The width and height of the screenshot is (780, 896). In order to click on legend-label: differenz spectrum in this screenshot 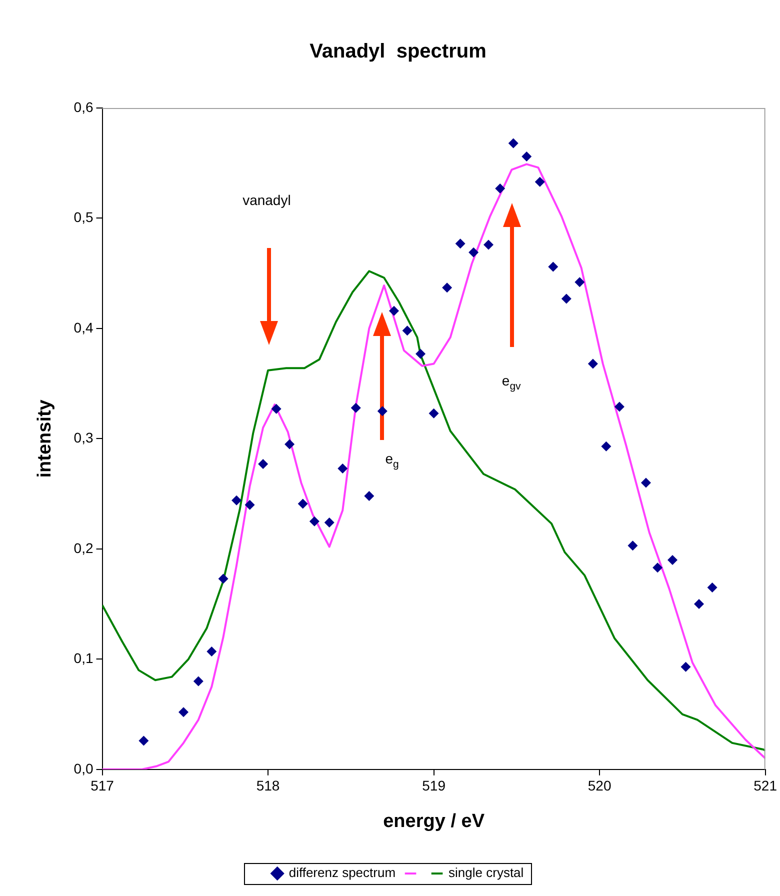, I will do `click(342, 872)`.